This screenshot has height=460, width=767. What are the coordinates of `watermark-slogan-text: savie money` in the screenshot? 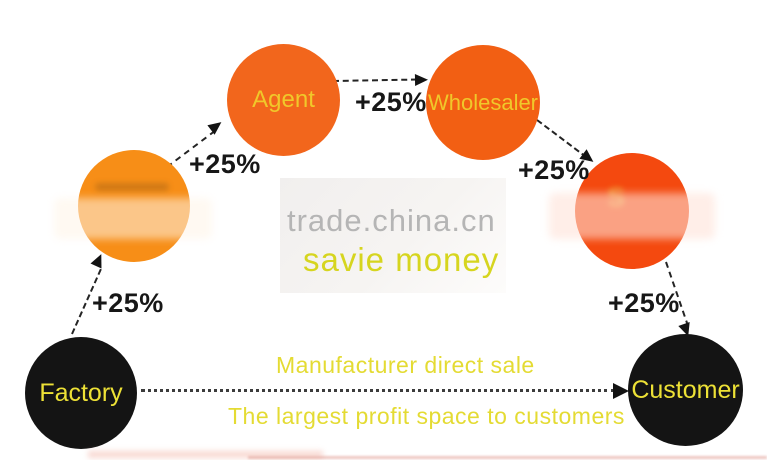 It's located at (401, 259).